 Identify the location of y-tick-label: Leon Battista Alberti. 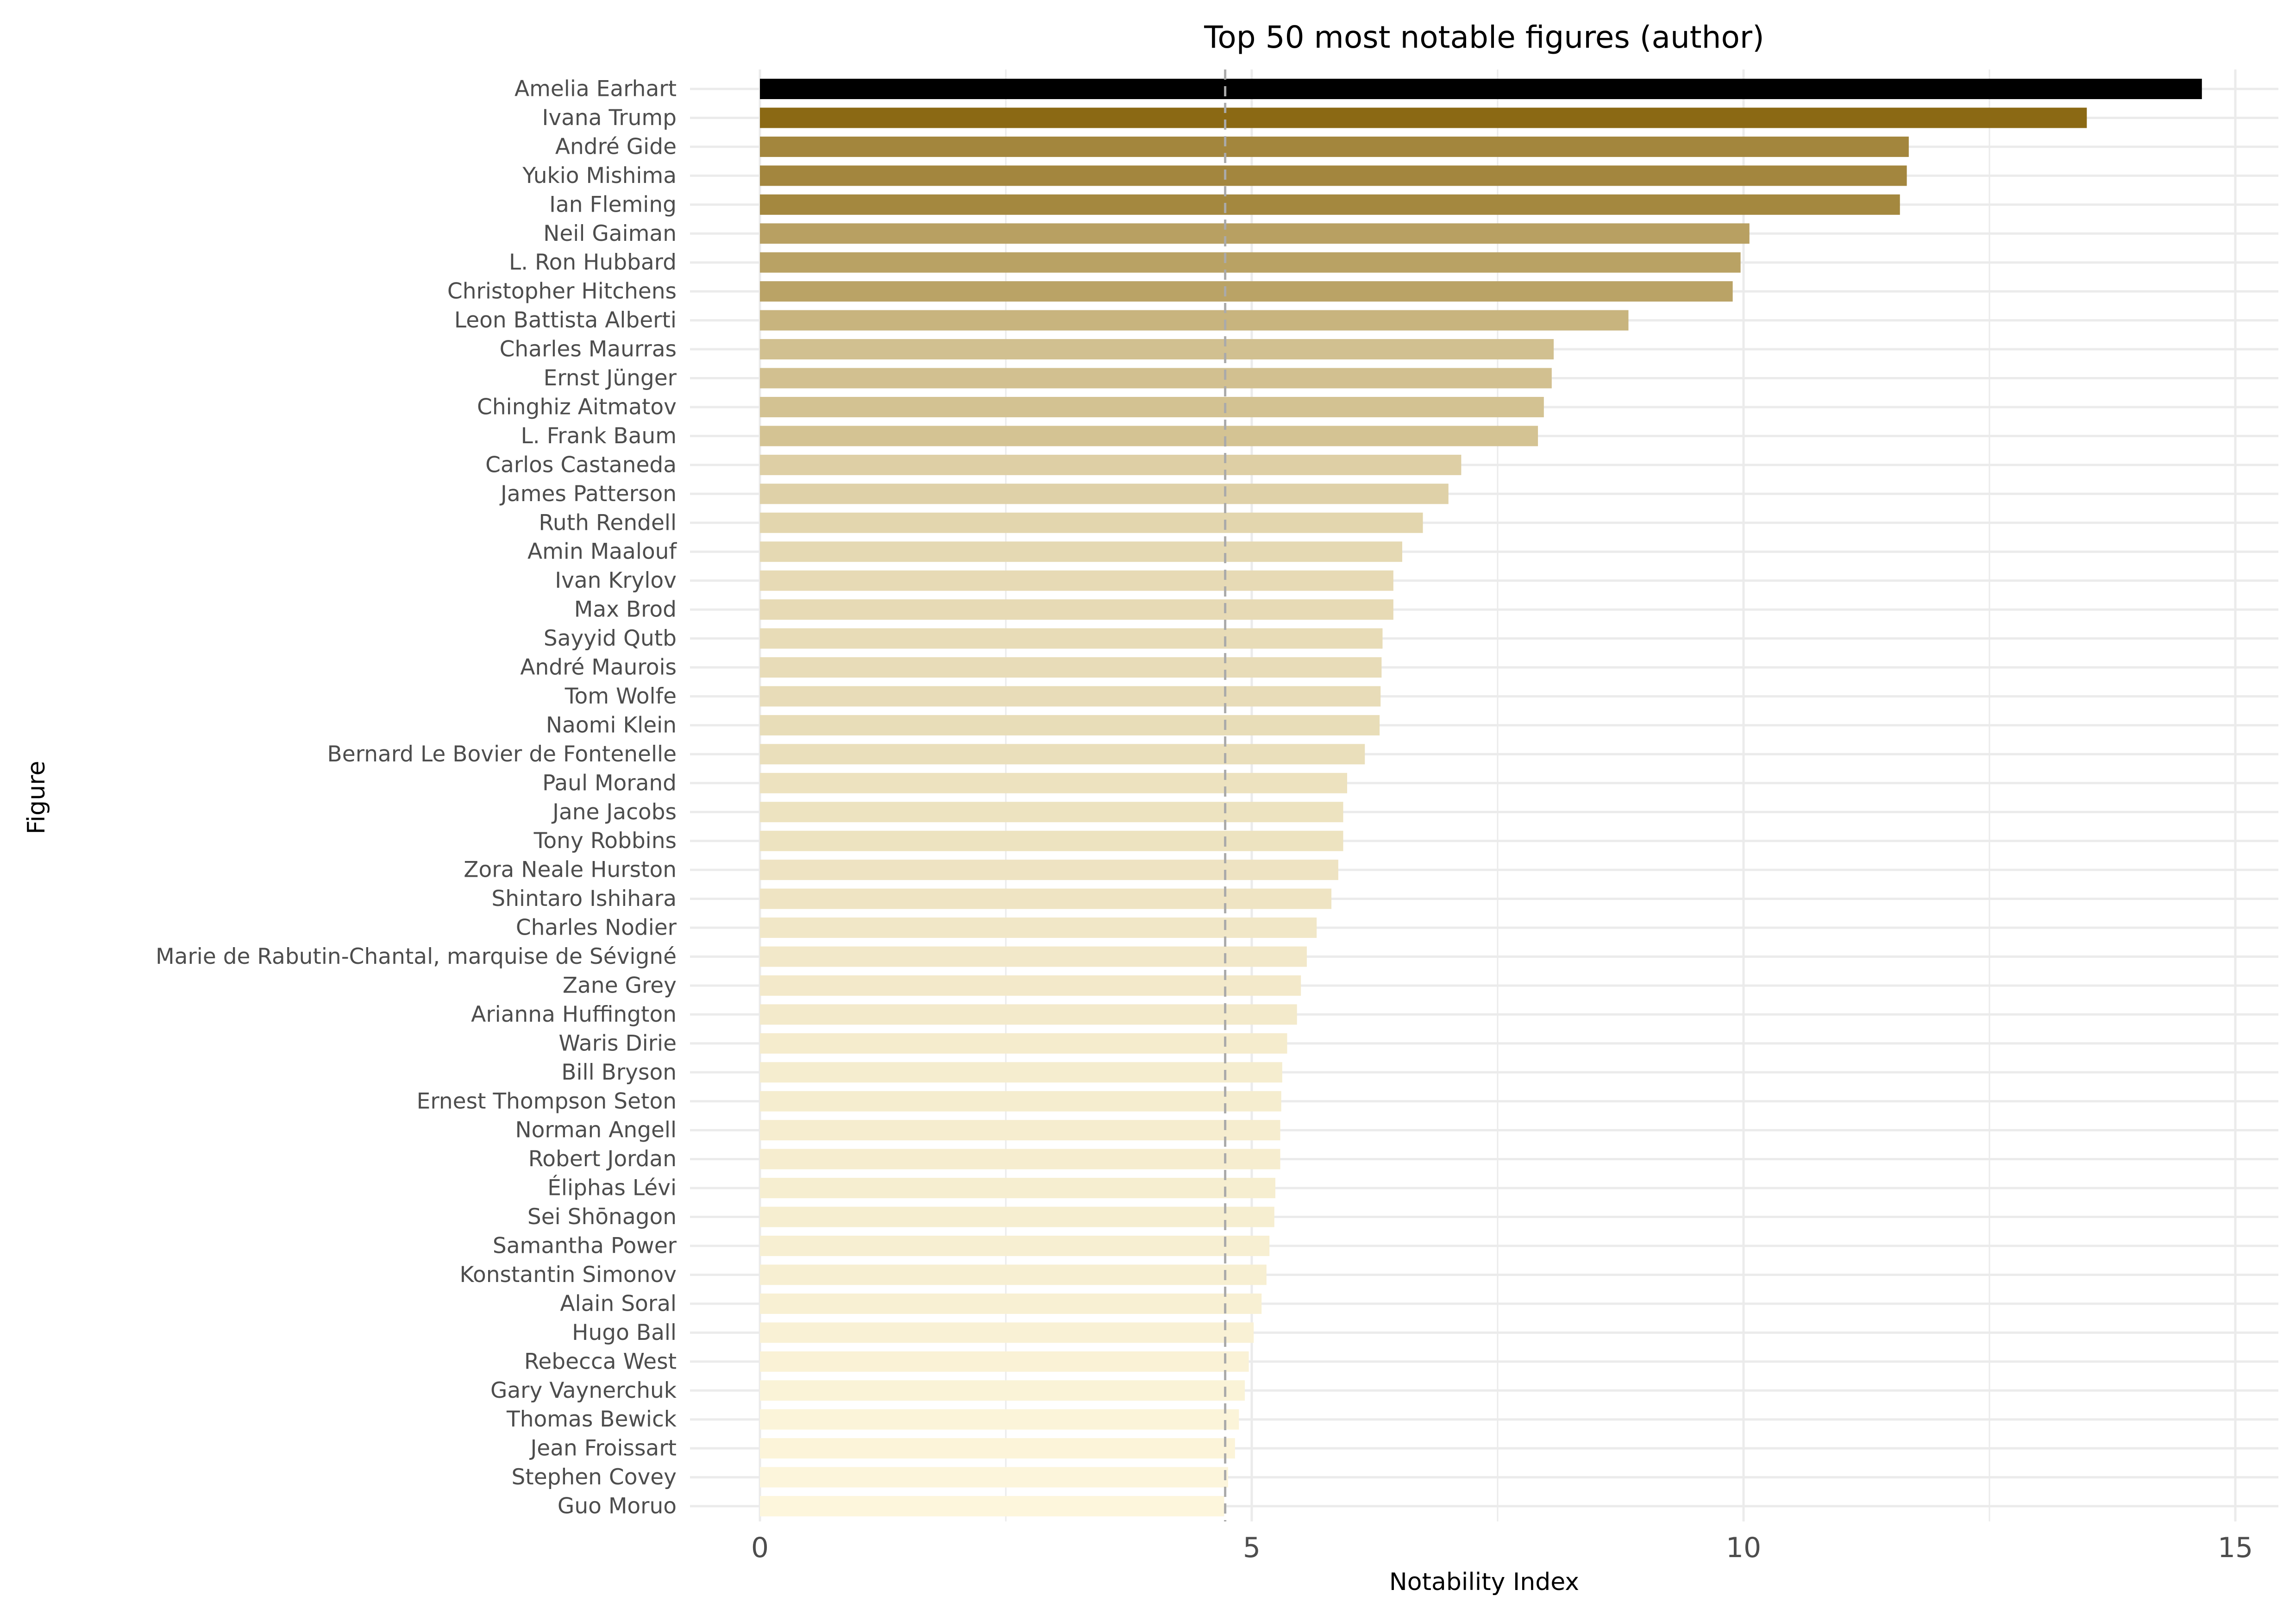
(565, 320).